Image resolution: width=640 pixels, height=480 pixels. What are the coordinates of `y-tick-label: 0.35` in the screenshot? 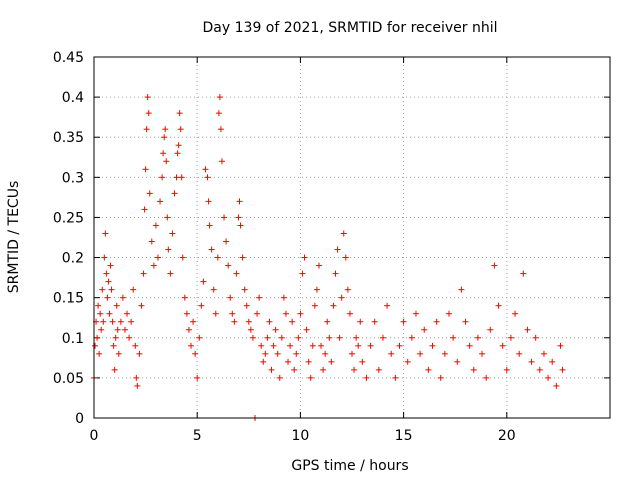 It's located at (68, 138).